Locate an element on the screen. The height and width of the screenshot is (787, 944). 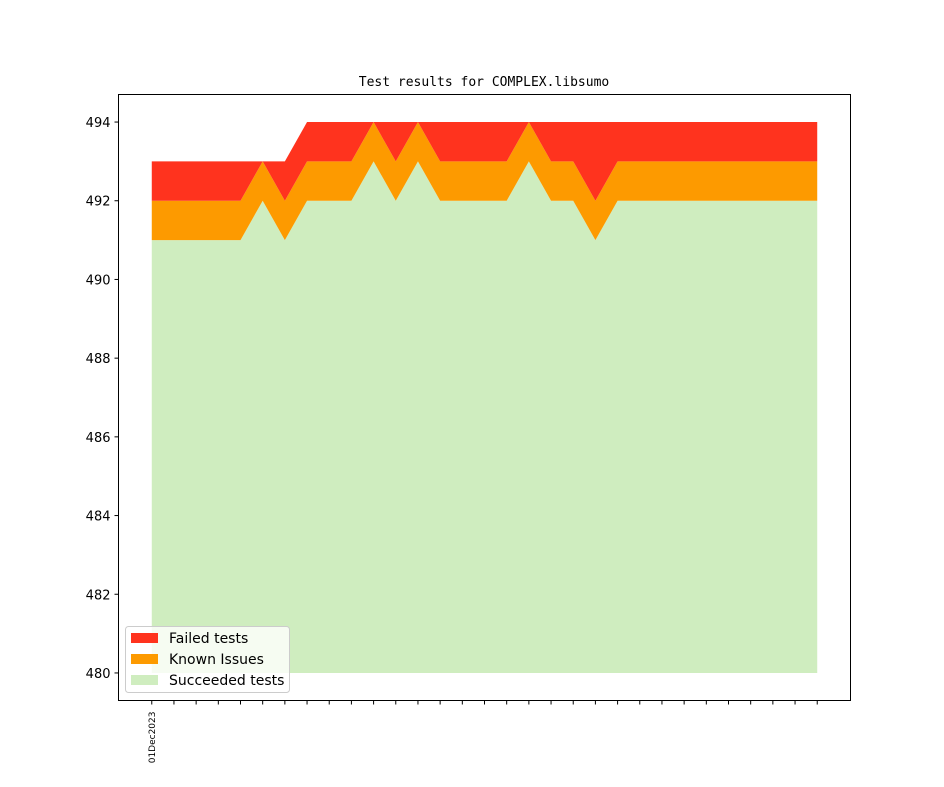
y-tick-label: 488 is located at coordinates (98, 359).